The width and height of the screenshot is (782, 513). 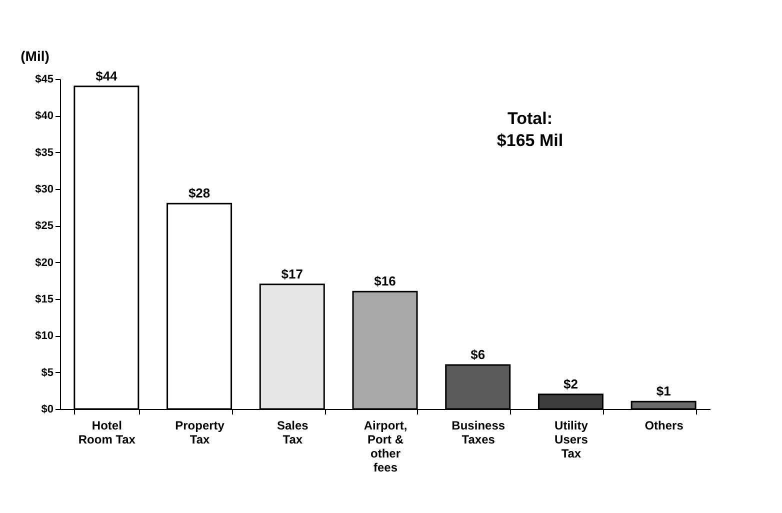 I want to click on data-label: $44, so click(x=107, y=76).